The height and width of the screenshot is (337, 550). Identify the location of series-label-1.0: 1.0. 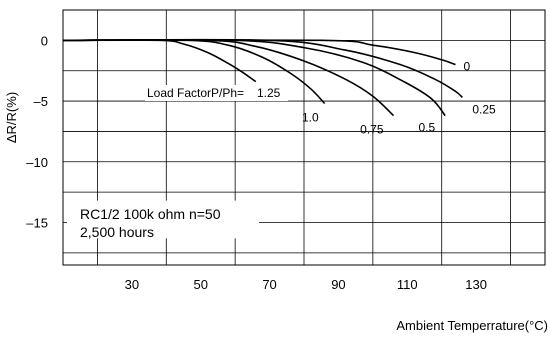
(310, 118).